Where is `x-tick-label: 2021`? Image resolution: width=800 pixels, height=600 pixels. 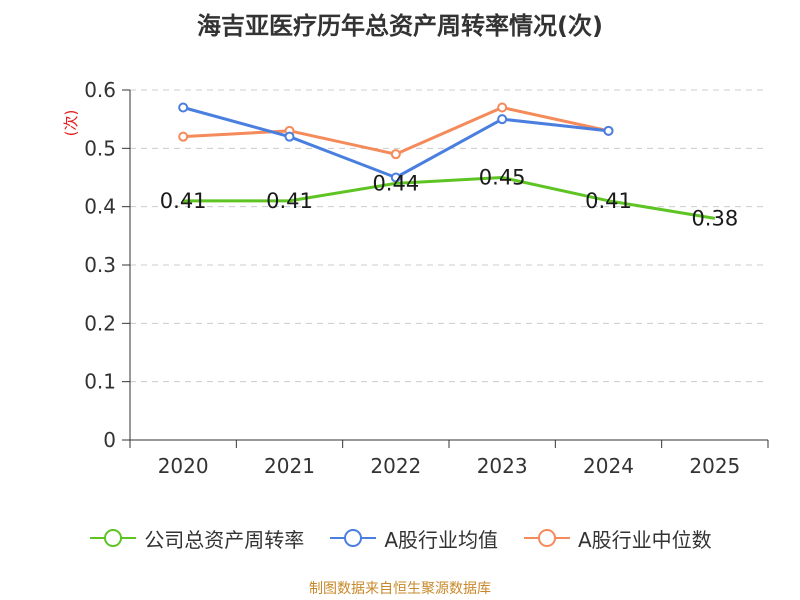
x-tick-label: 2021 is located at coordinates (289, 466).